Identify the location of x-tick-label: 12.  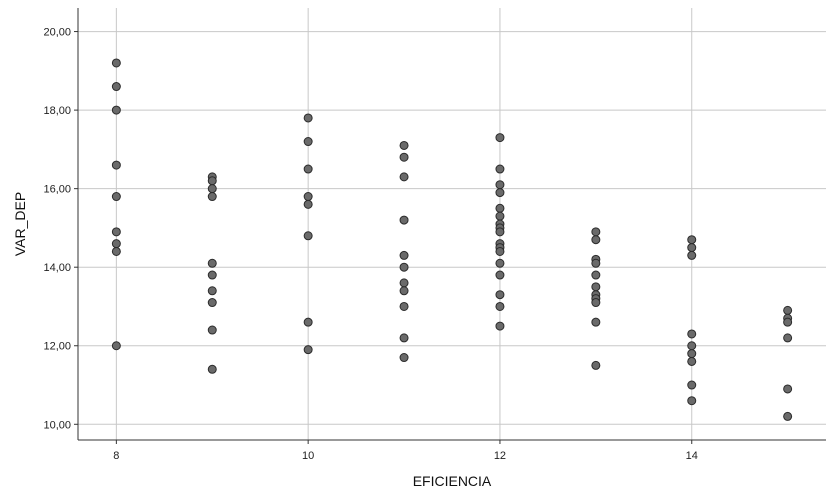
(500, 456).